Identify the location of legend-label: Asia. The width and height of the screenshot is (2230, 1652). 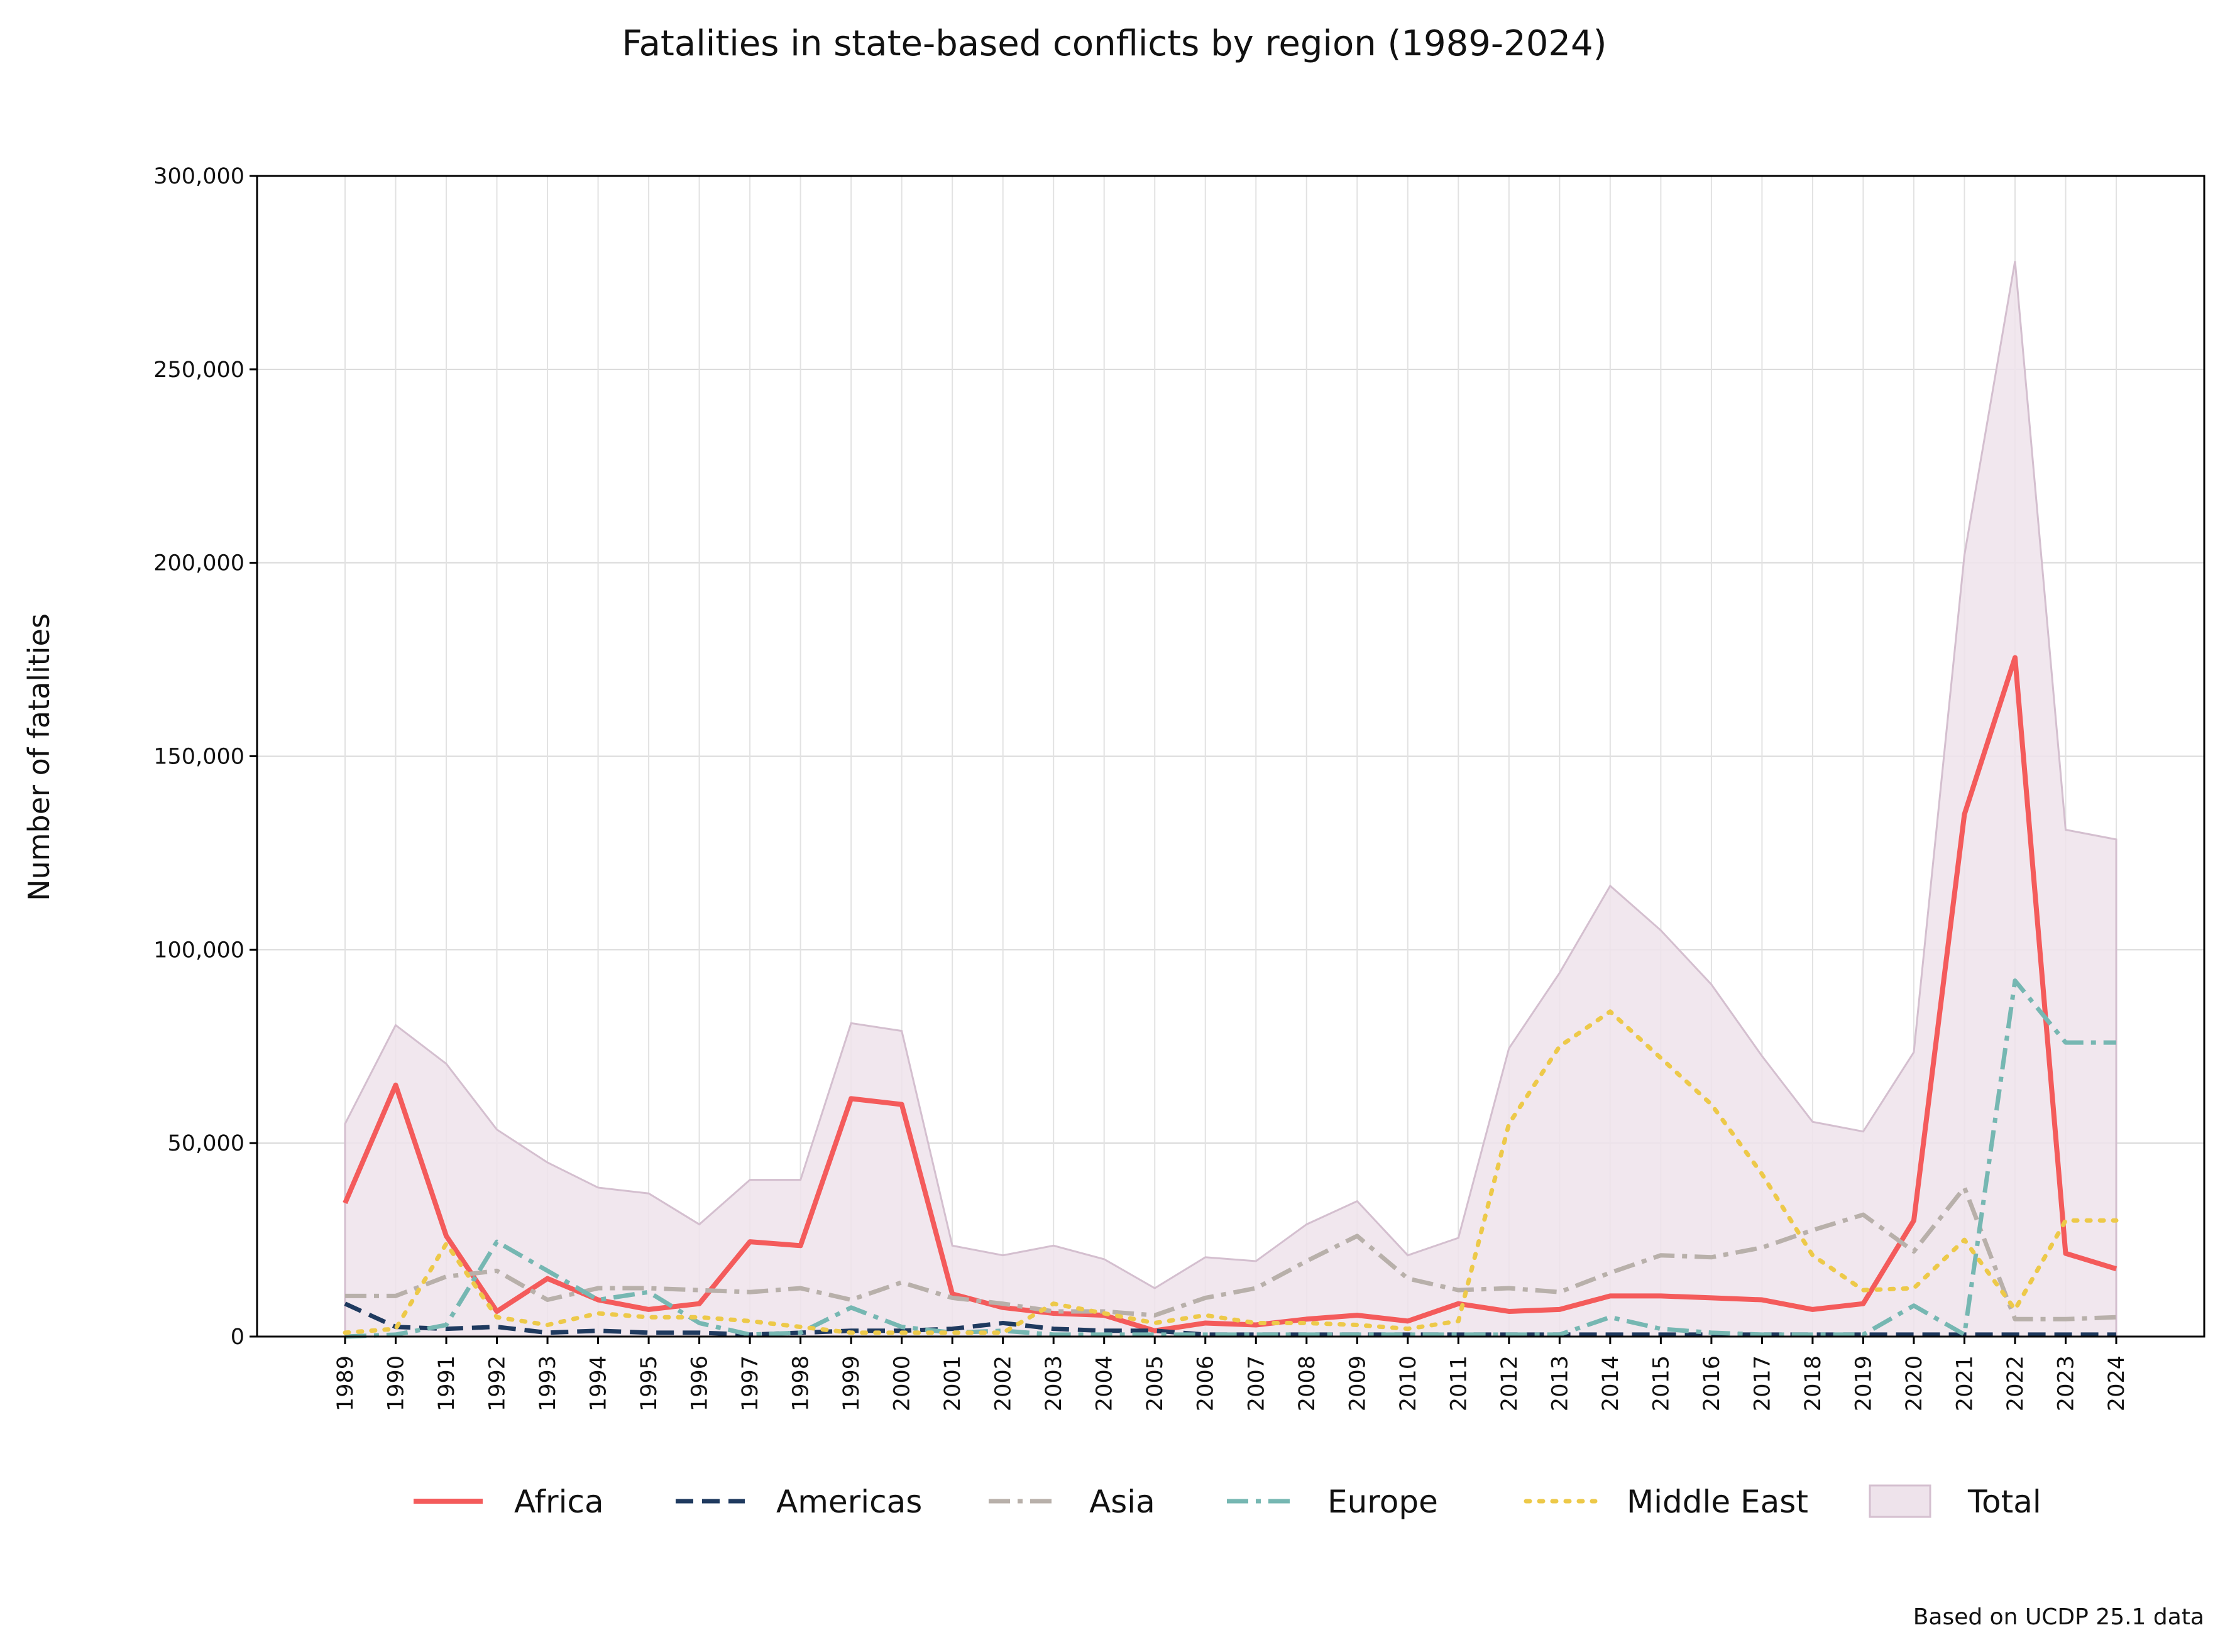
(1122, 1502).